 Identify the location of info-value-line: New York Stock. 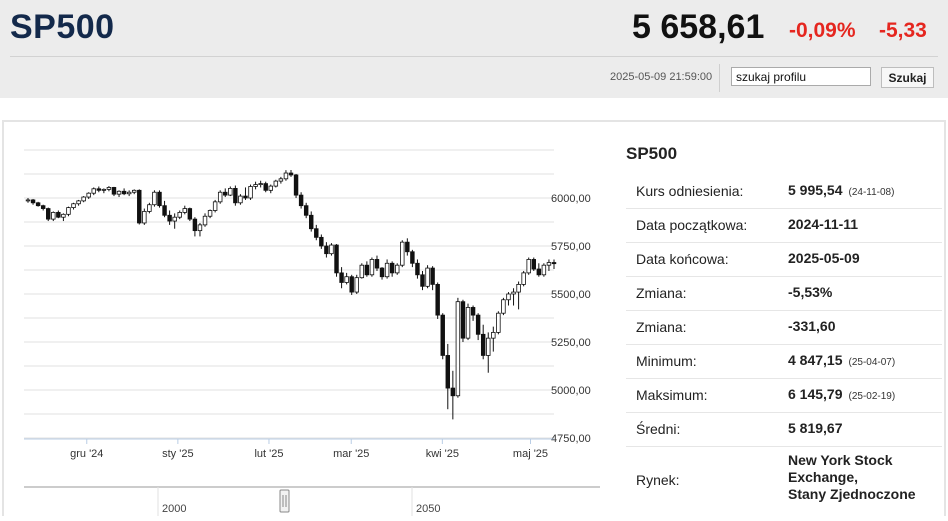
(840, 460).